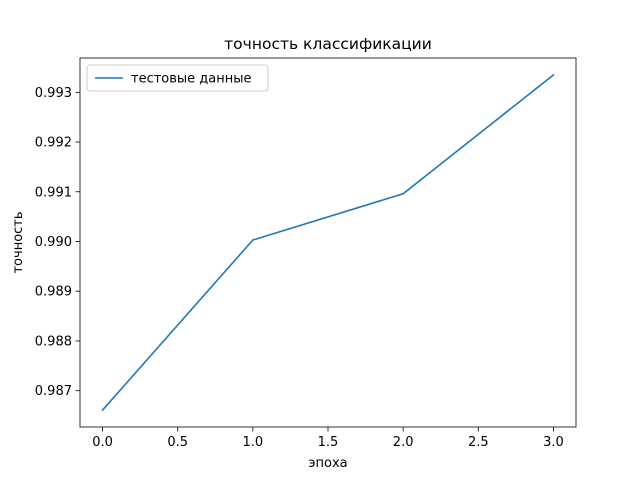  I want to click on x-tick-label: 3.0, so click(553, 442).